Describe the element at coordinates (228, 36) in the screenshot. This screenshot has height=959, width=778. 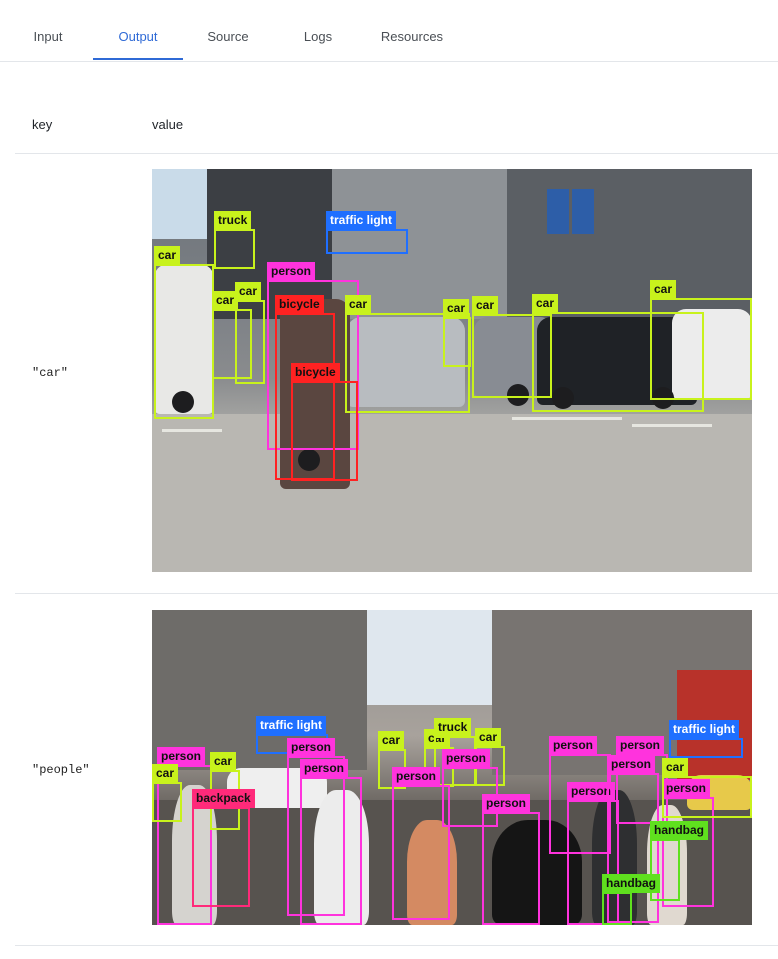
I see `tab-source: Source` at that location.